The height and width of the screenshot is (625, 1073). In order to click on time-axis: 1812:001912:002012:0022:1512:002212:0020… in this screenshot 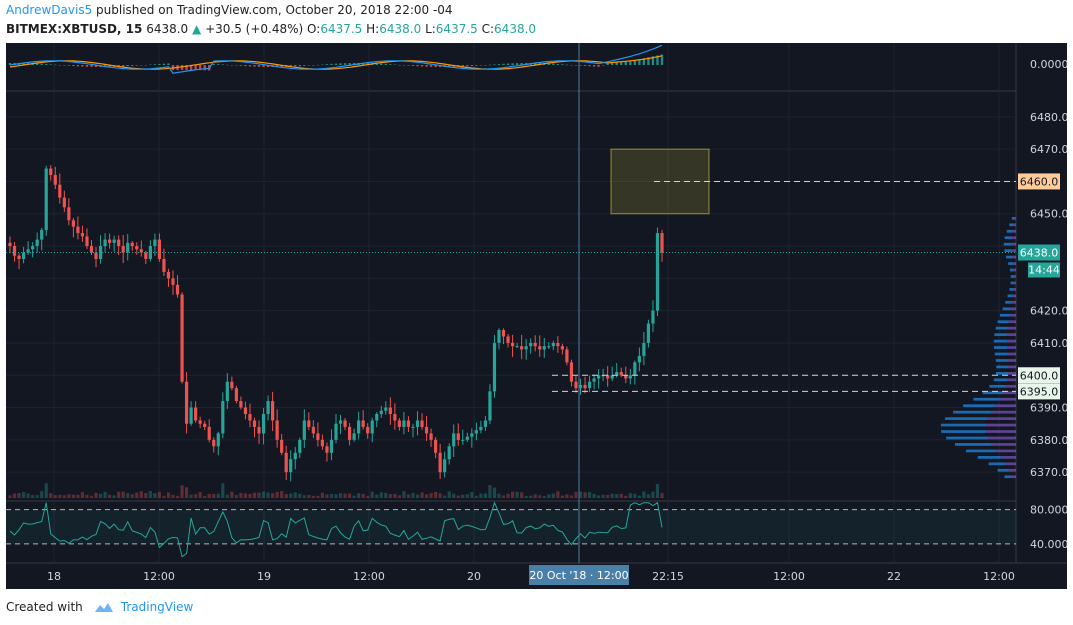, I will do `click(531, 575)`.